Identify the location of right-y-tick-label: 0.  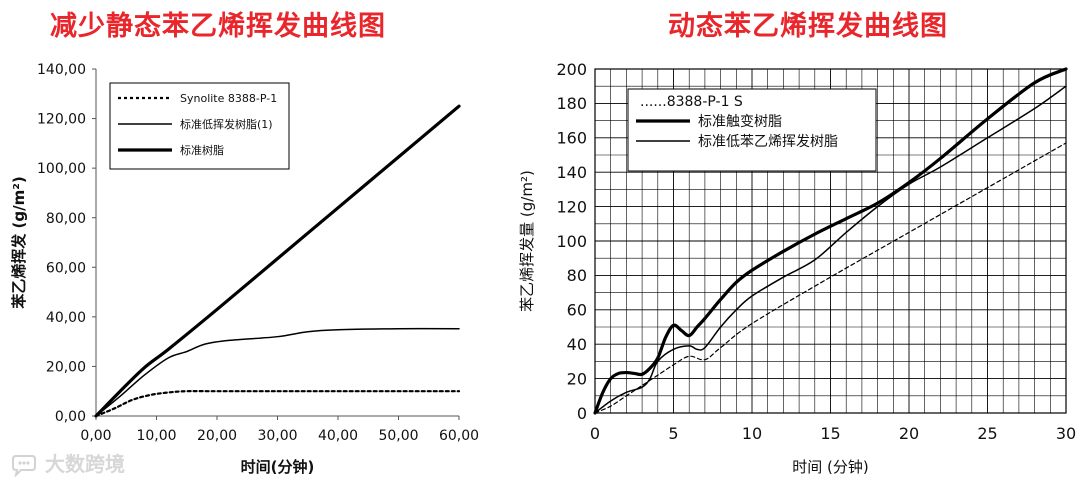
(582, 413).